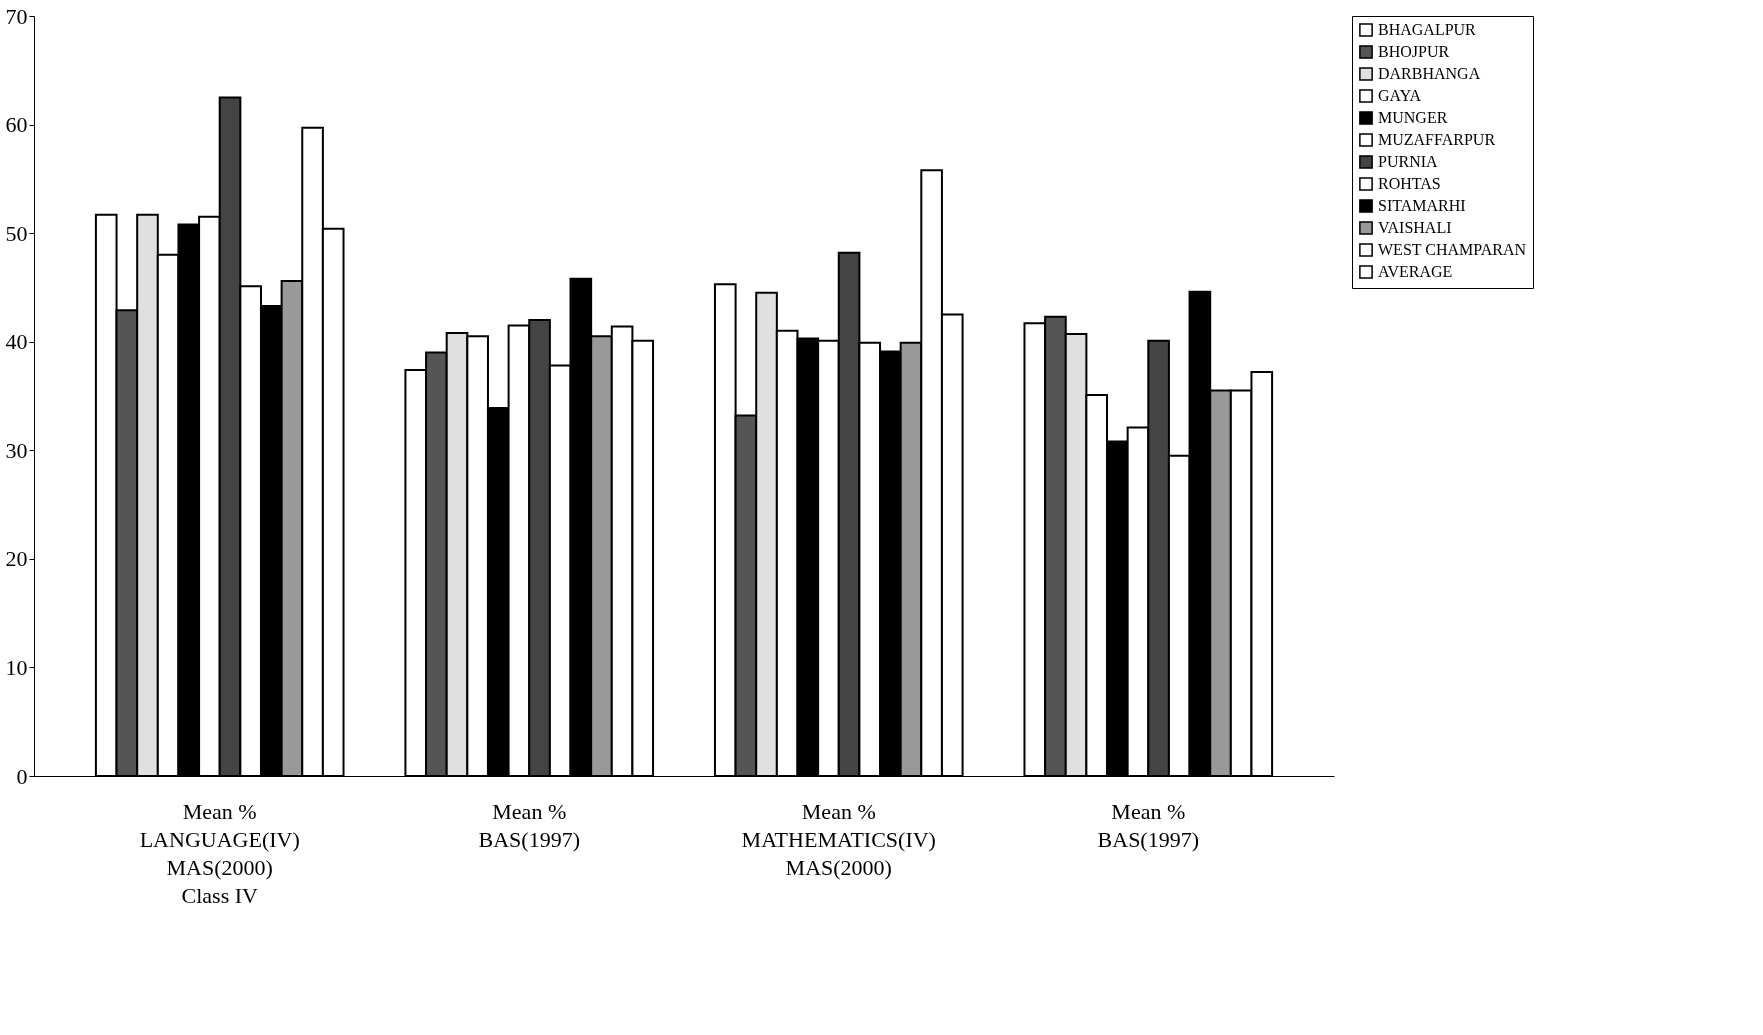 Image resolution: width=1763 pixels, height=1035 pixels. I want to click on y-tick-label: 70, so click(16, 16).